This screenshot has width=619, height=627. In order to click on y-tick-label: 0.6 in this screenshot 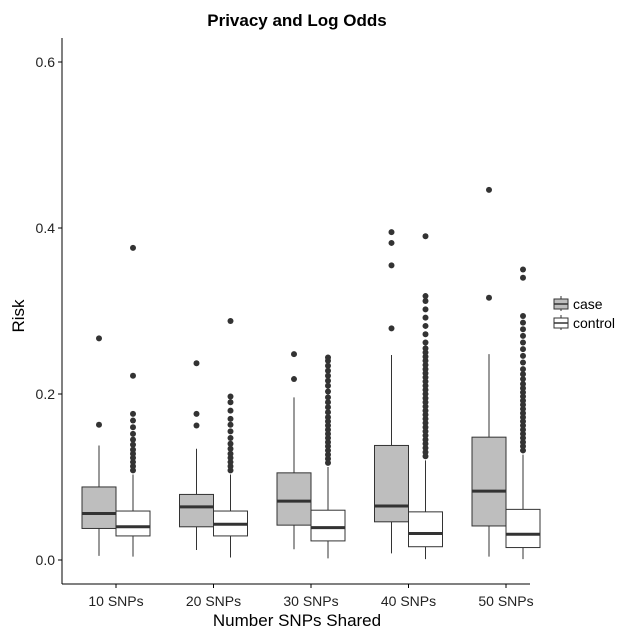, I will do `click(46, 62)`.